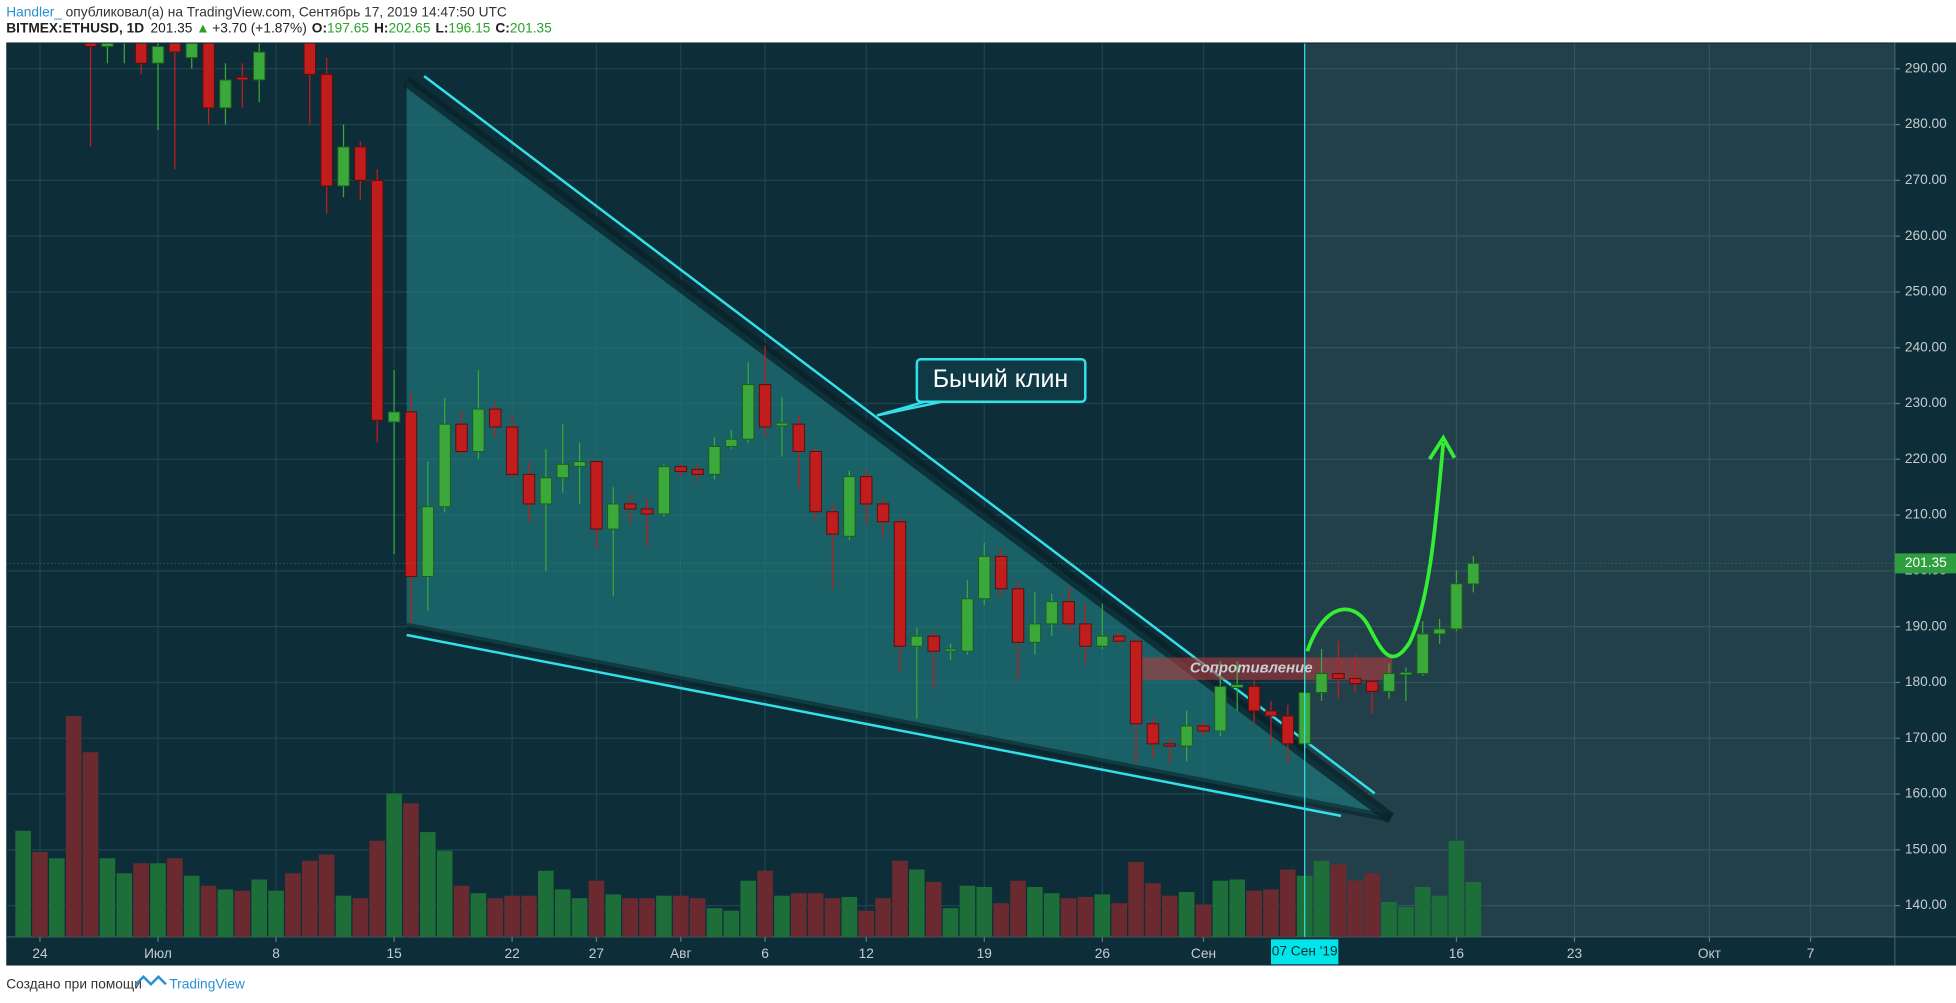 Image resolution: width=1956 pixels, height=1003 pixels. What do you see at coordinates (74, 983) in the screenshot?
I see `footer-created: Создано при помощи` at bounding box center [74, 983].